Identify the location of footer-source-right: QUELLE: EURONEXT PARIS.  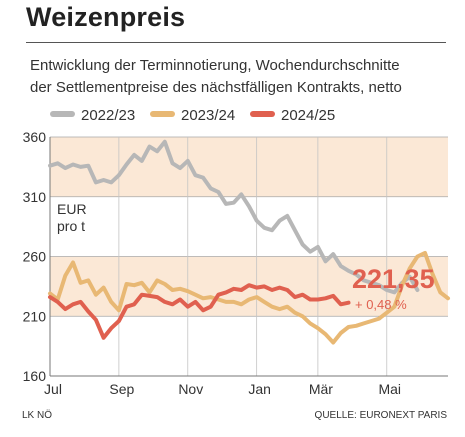
(380, 415).